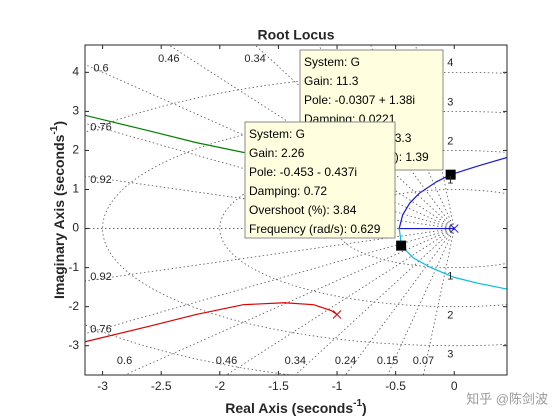 The image size is (560, 420). Describe the element at coordinates (364, 408) in the screenshot. I see `x-axis-label-end: )` at that location.